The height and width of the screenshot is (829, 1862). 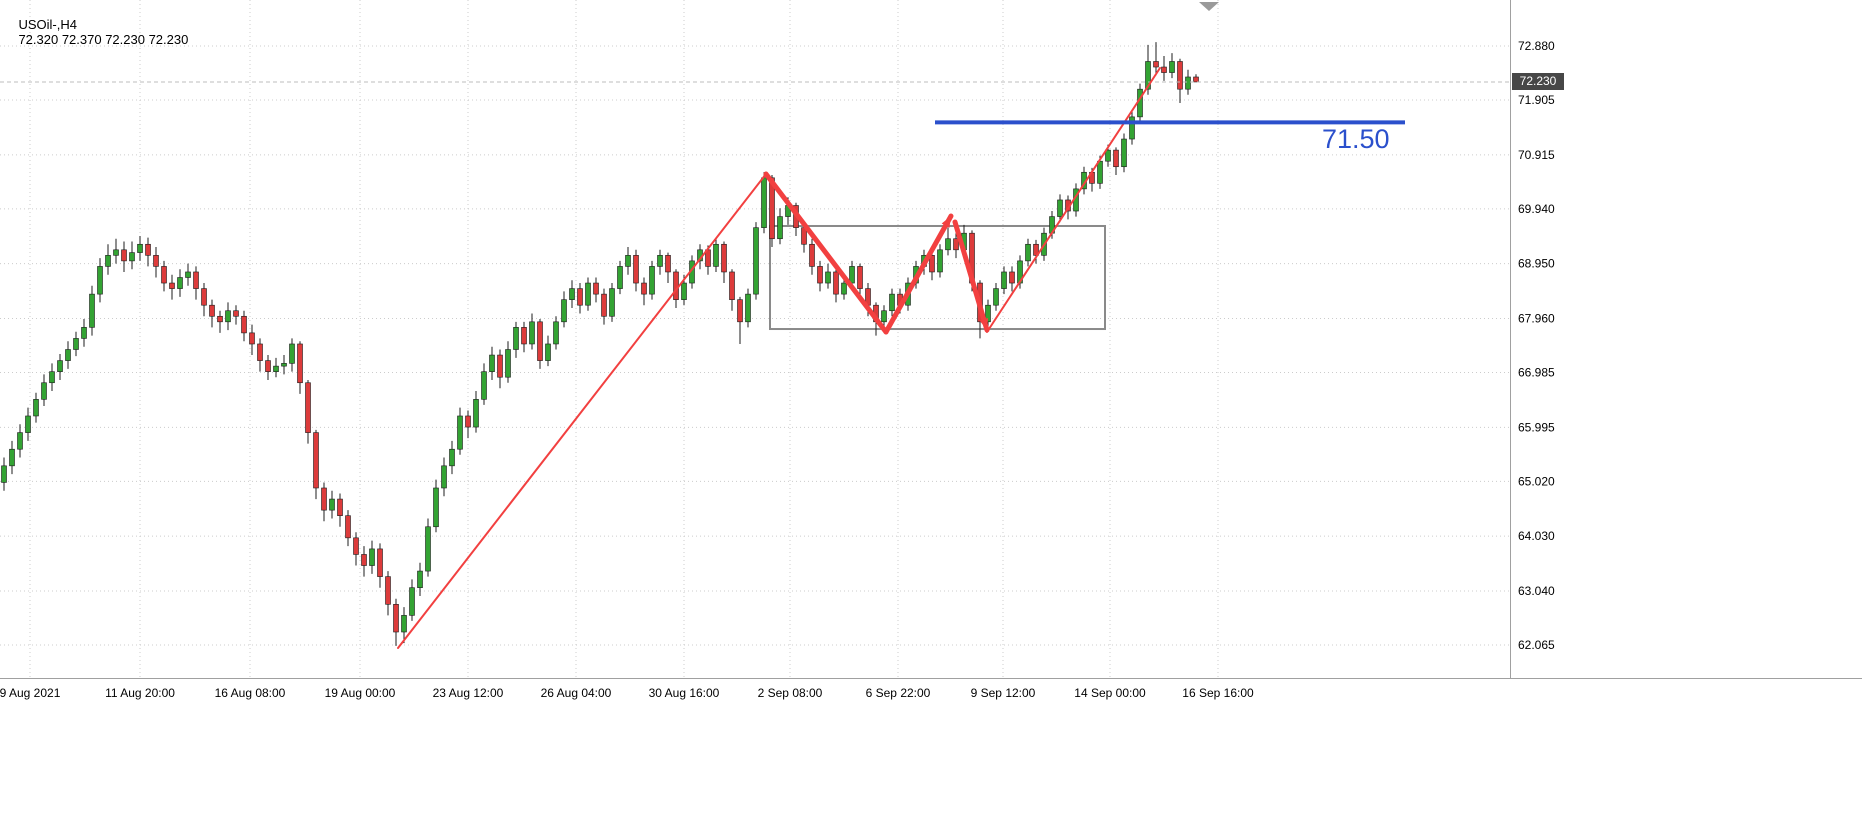 I want to click on range-box-annotation, so click(x=937, y=277).